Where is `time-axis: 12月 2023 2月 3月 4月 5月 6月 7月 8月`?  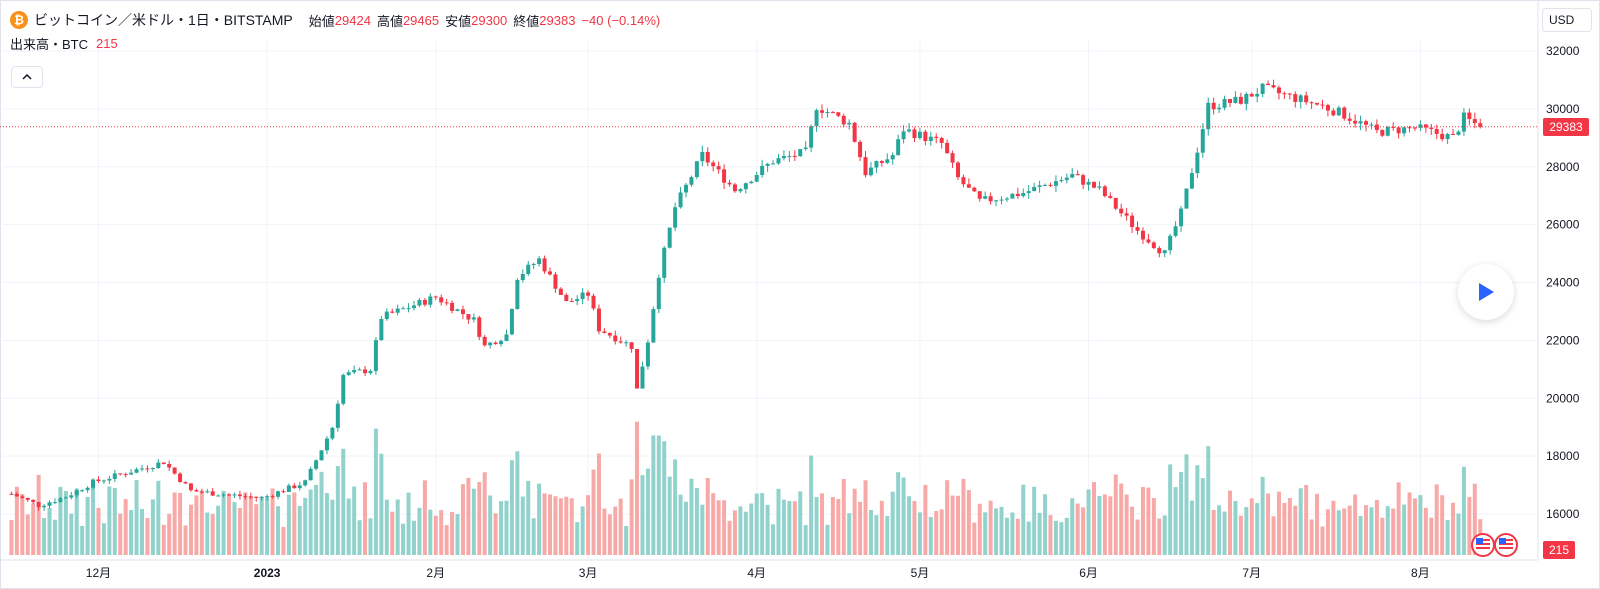
time-axis: 12月 2023 2月 3月 4月 5月 6月 7月 8月 is located at coordinates (769, 569).